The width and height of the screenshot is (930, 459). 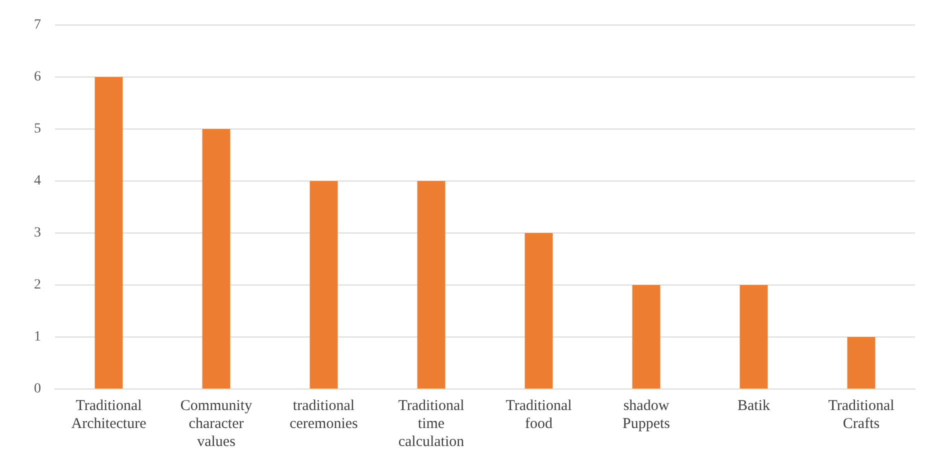 I want to click on x-tick-label: traditional ceremonies, so click(x=324, y=415).